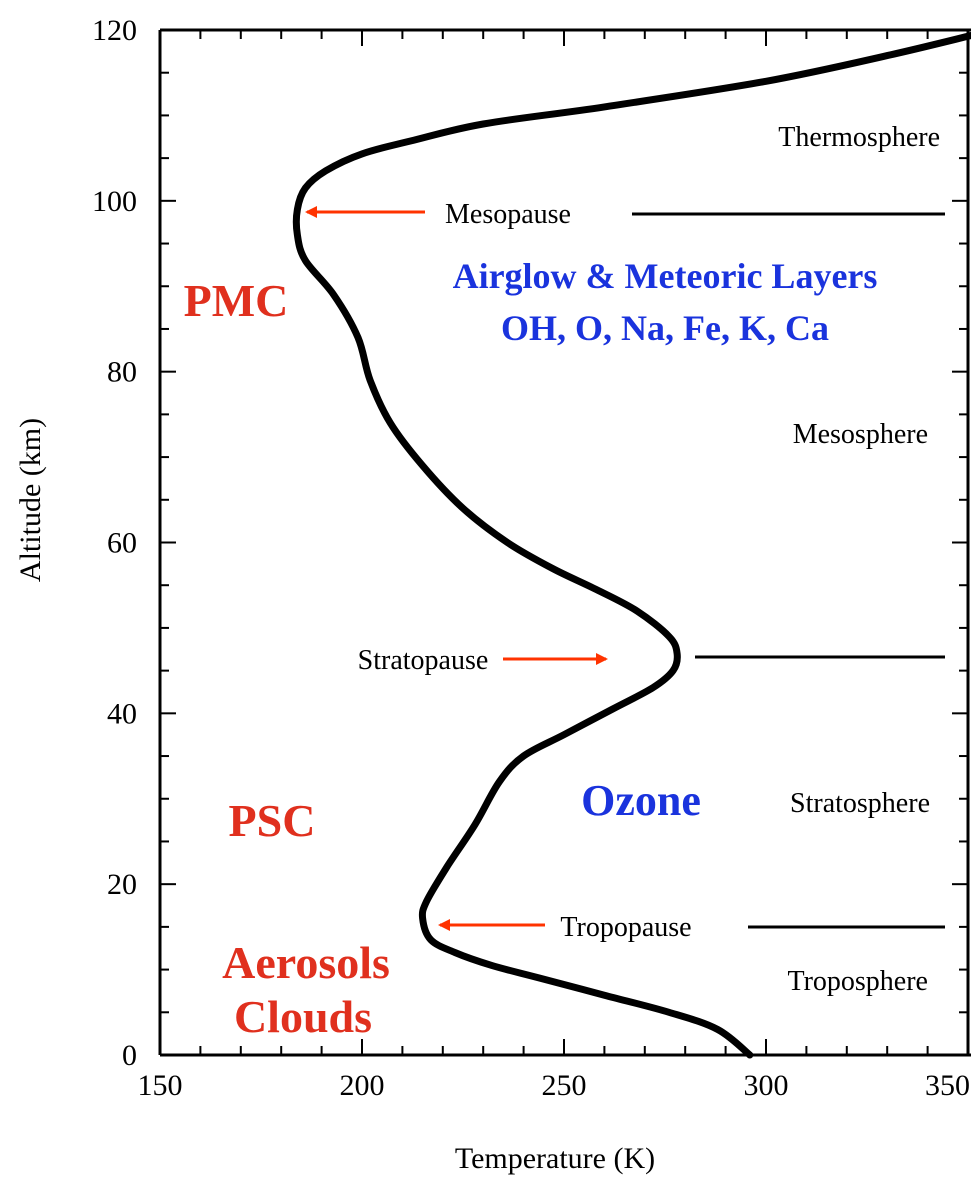 The width and height of the screenshot is (971, 1194). What do you see at coordinates (30, 500) in the screenshot?
I see `y-axis-title: Altitude (km)` at bounding box center [30, 500].